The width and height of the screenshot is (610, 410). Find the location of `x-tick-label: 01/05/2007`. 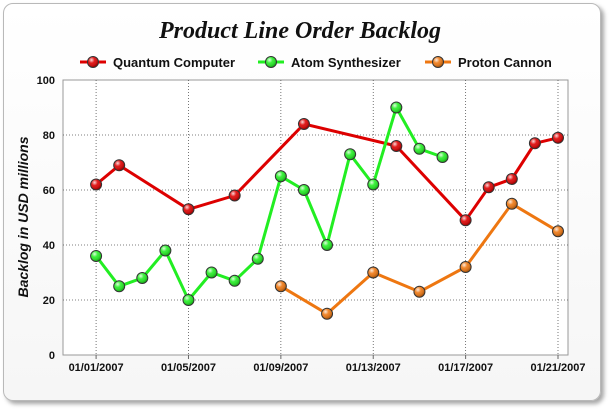

x-tick-label: 01/05/2007 is located at coordinates (188, 368).